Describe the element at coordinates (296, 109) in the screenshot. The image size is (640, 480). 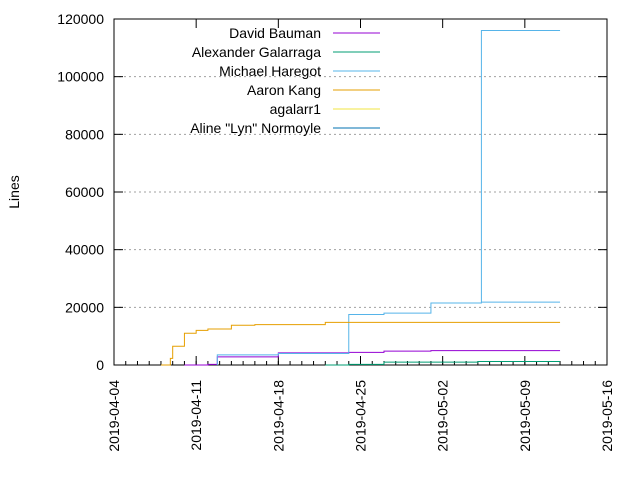
I see `legend-label: agalarr1` at that location.